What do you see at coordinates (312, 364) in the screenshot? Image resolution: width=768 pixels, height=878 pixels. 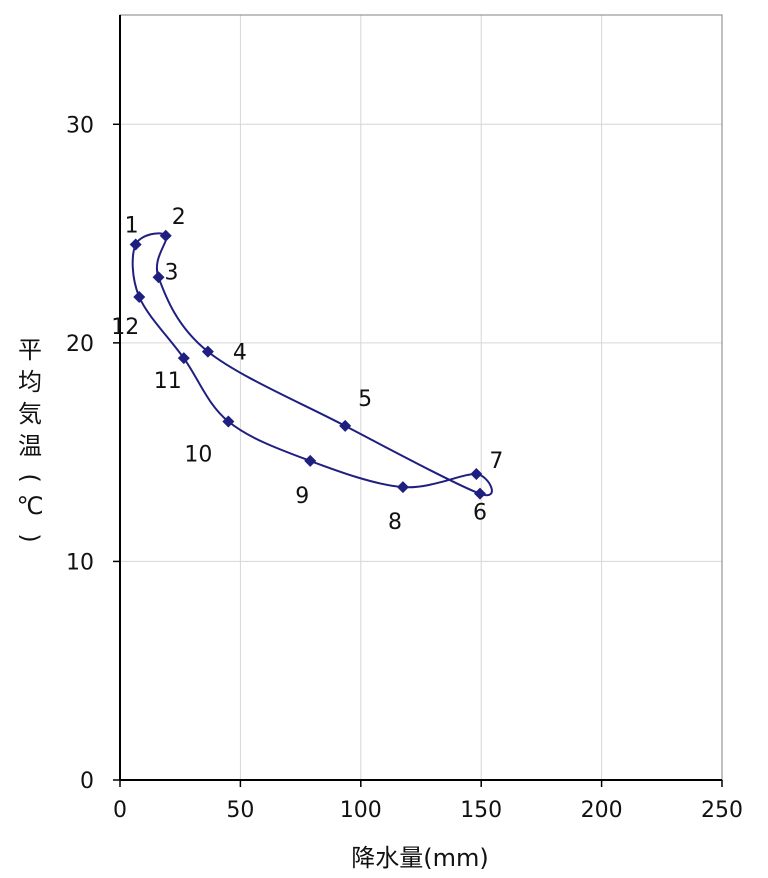 I see `series-line` at bounding box center [312, 364].